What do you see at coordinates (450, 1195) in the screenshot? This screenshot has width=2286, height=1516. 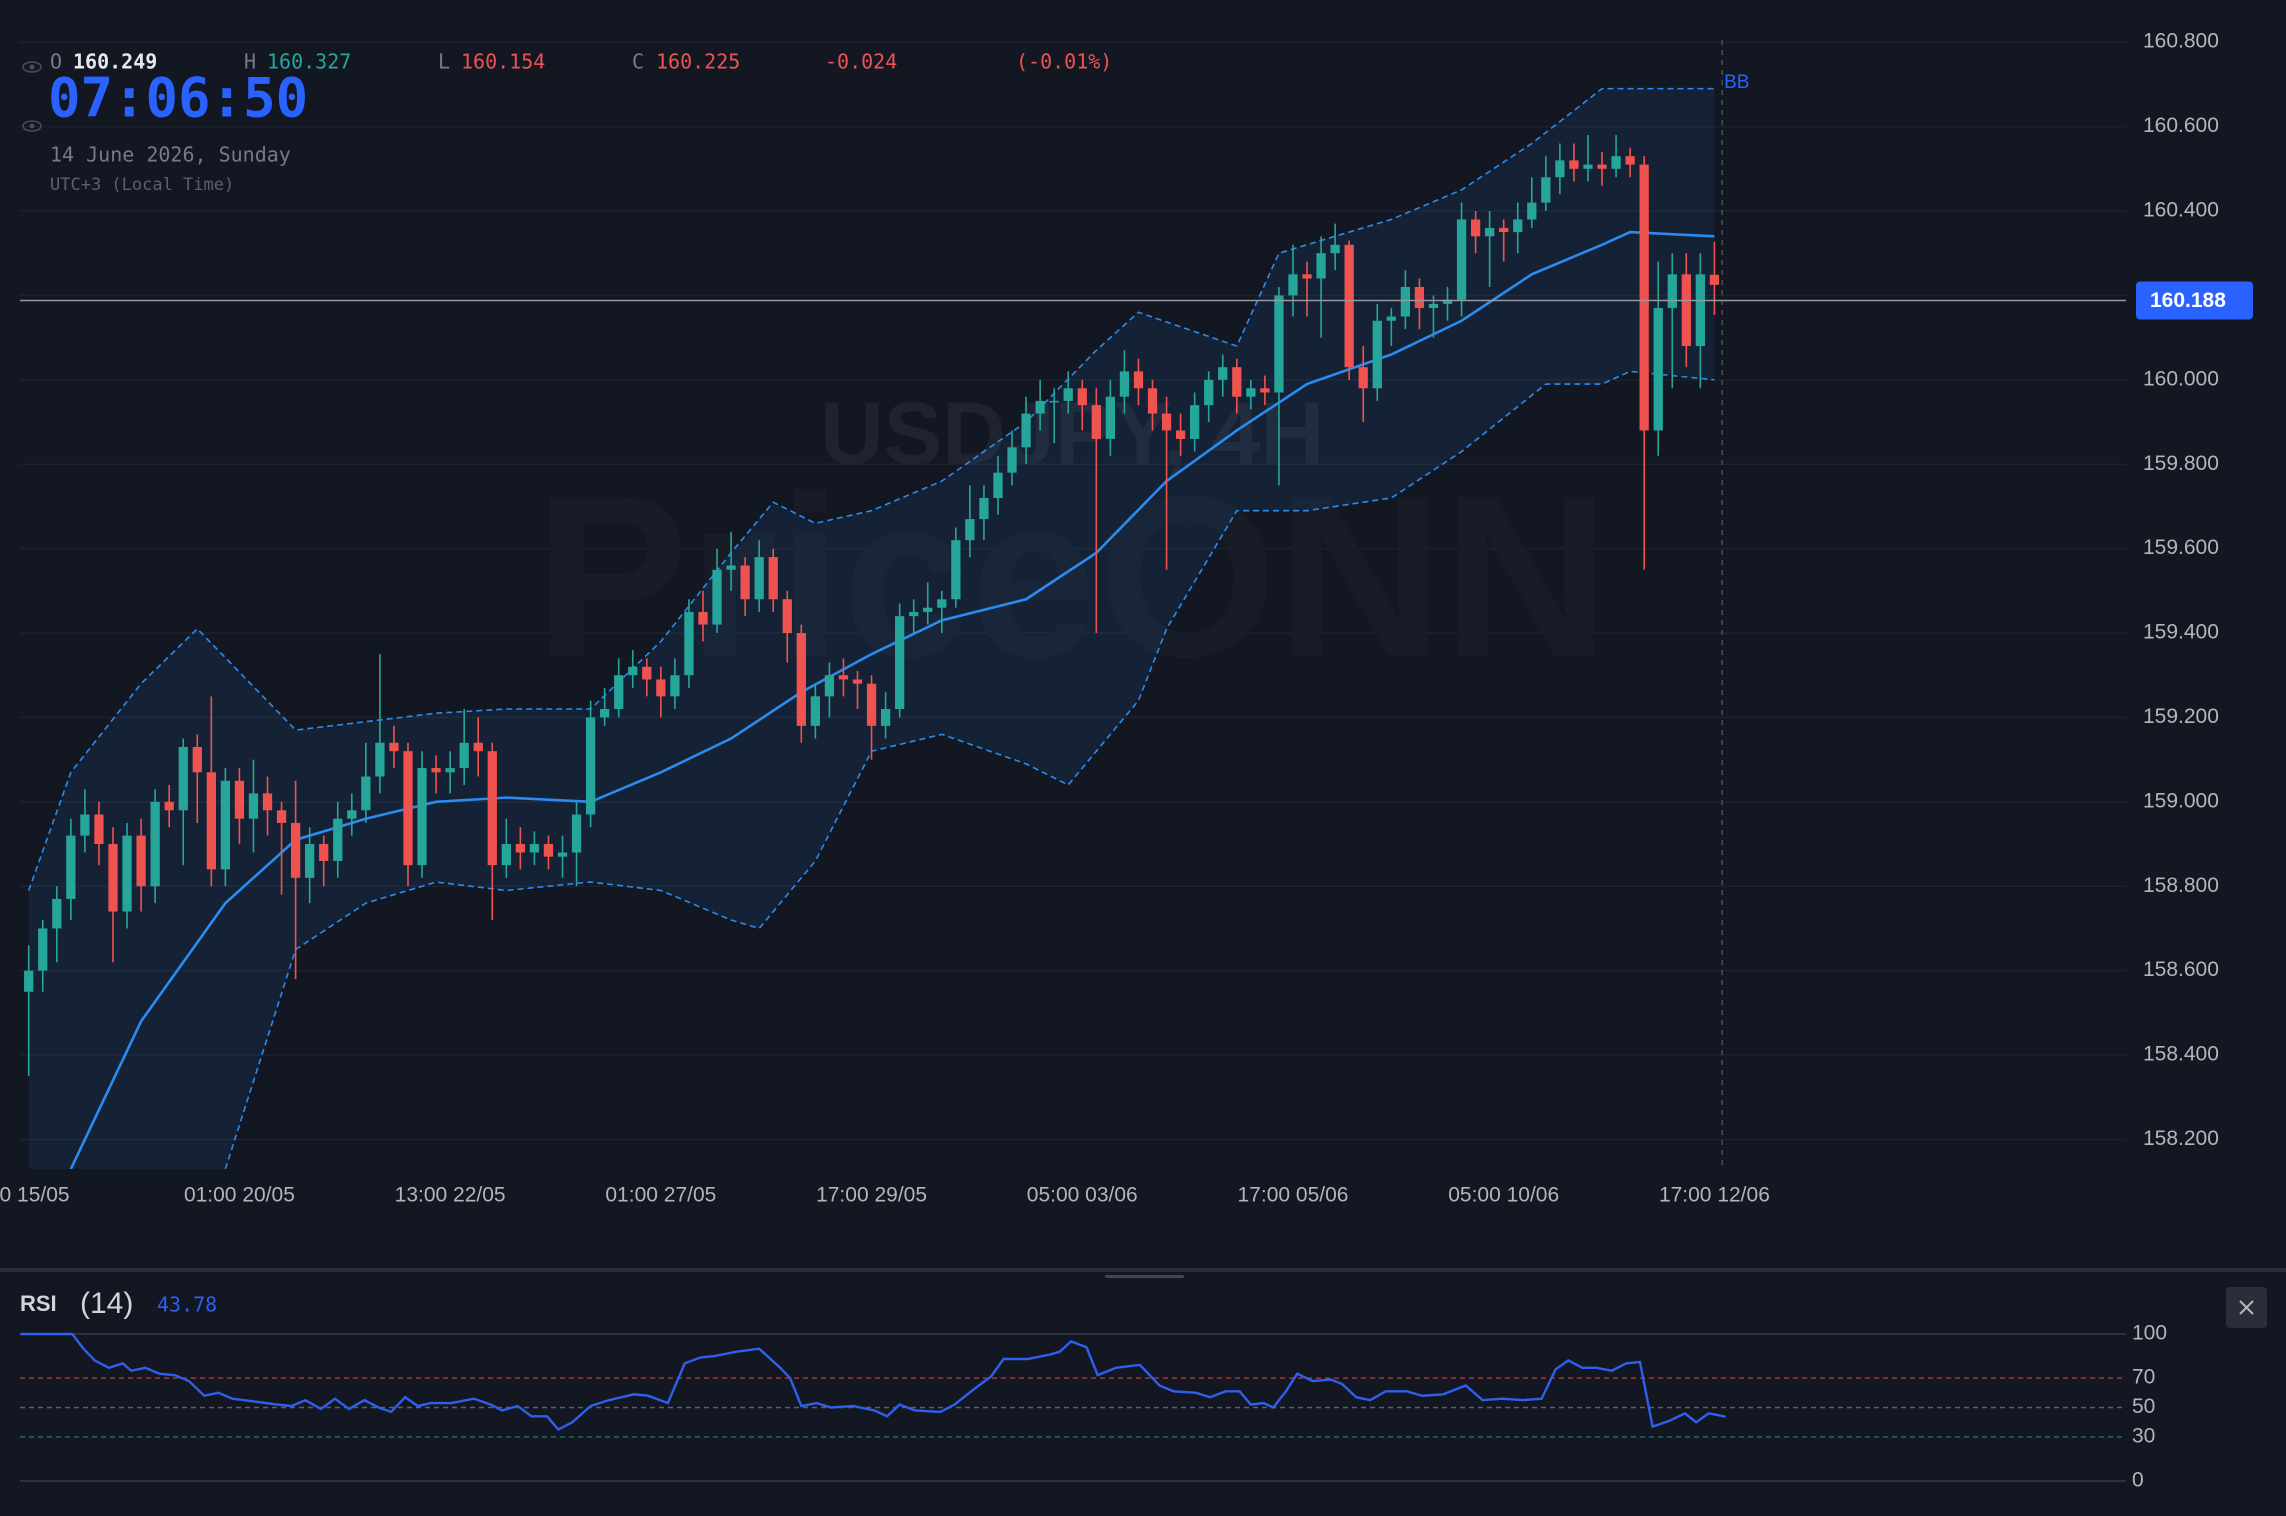 I see `x-tick-label: 13:00 22/05` at bounding box center [450, 1195].